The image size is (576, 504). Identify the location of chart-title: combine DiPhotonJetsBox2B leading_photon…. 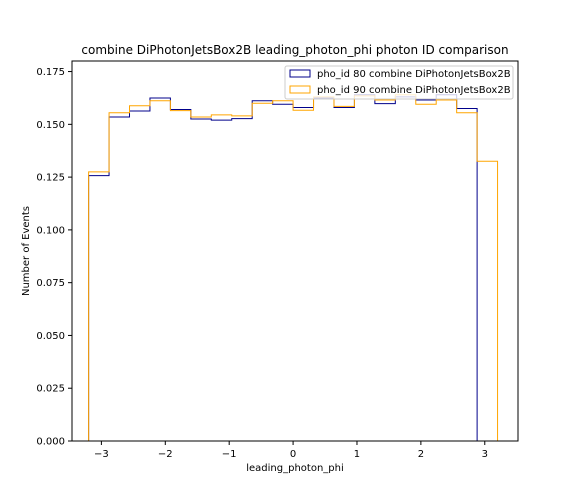
(294, 50).